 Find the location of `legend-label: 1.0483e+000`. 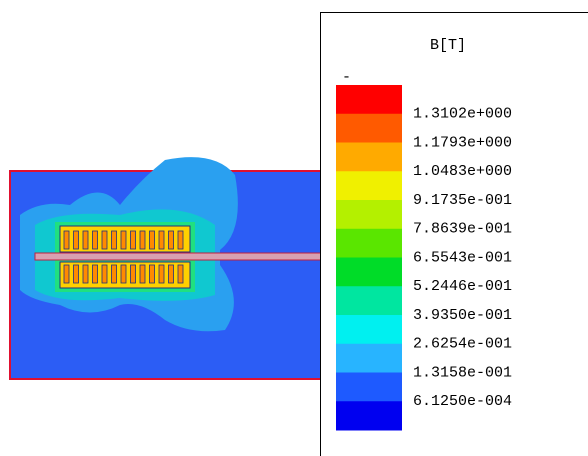

legend-label: 1.0483e+000 is located at coordinates (462, 171).